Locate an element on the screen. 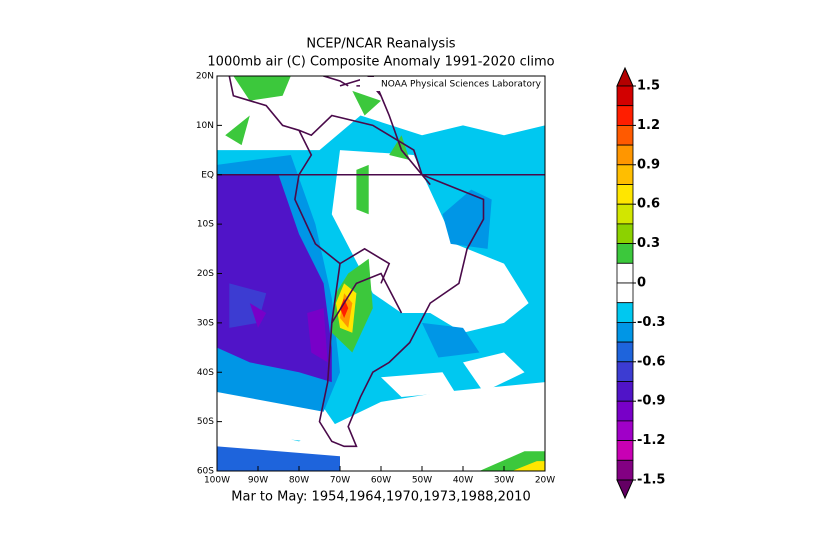  colorbar-tick-label: 0 is located at coordinates (641, 283).